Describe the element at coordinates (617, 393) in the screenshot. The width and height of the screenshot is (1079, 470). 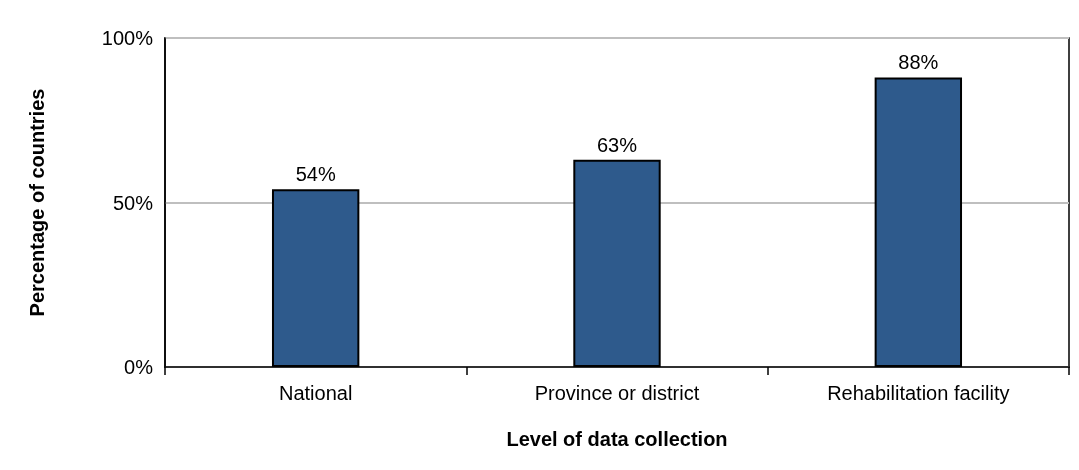
I see `x-tick-label: Province or district` at that location.